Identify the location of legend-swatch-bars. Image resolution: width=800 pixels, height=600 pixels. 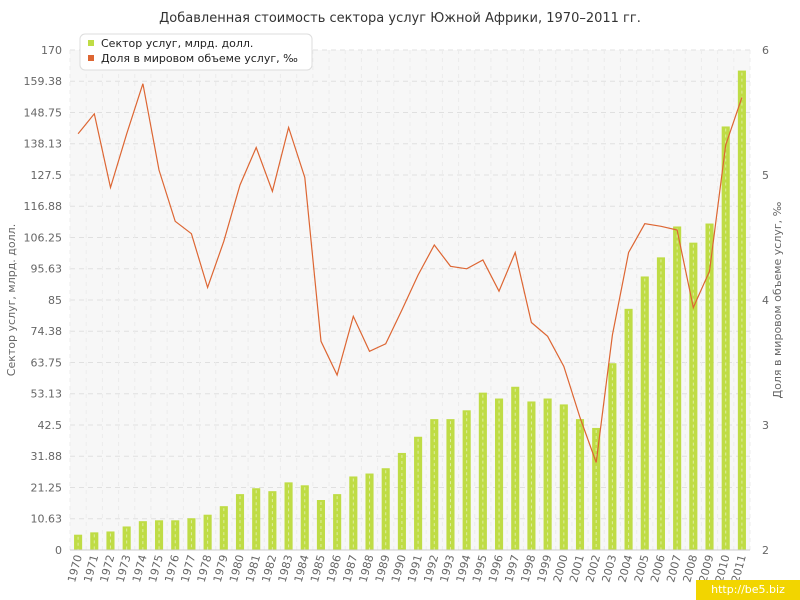
(91, 43).